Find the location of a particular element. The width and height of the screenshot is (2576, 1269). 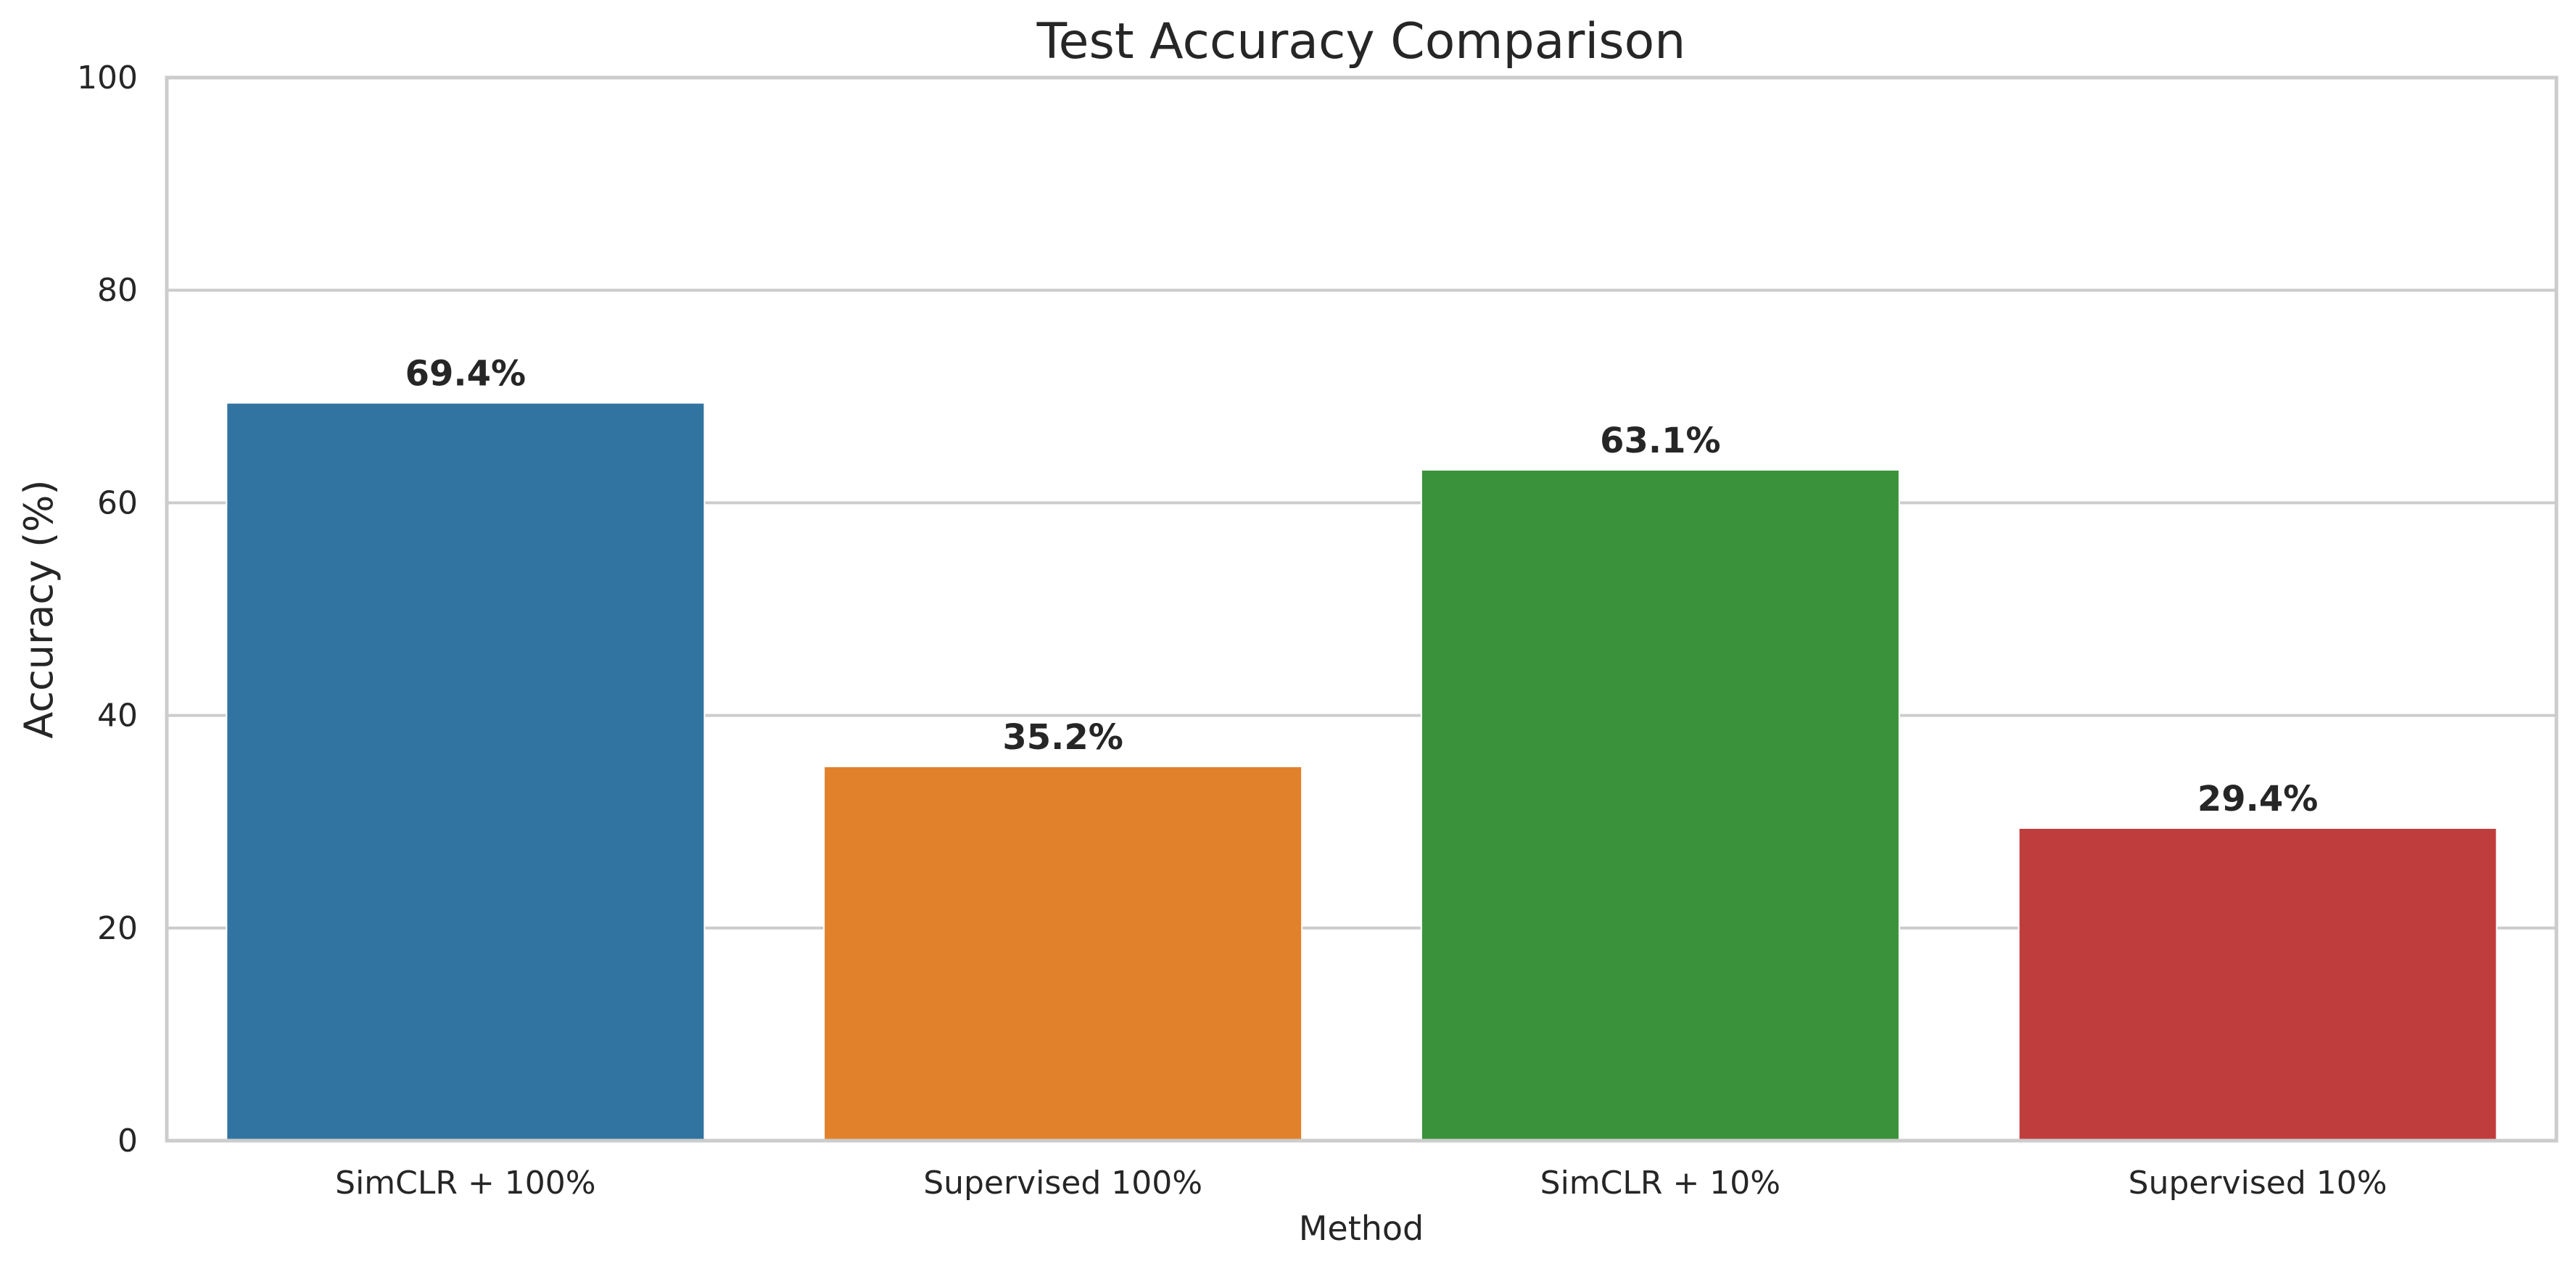

y-tick-label: 100 is located at coordinates (107, 77).